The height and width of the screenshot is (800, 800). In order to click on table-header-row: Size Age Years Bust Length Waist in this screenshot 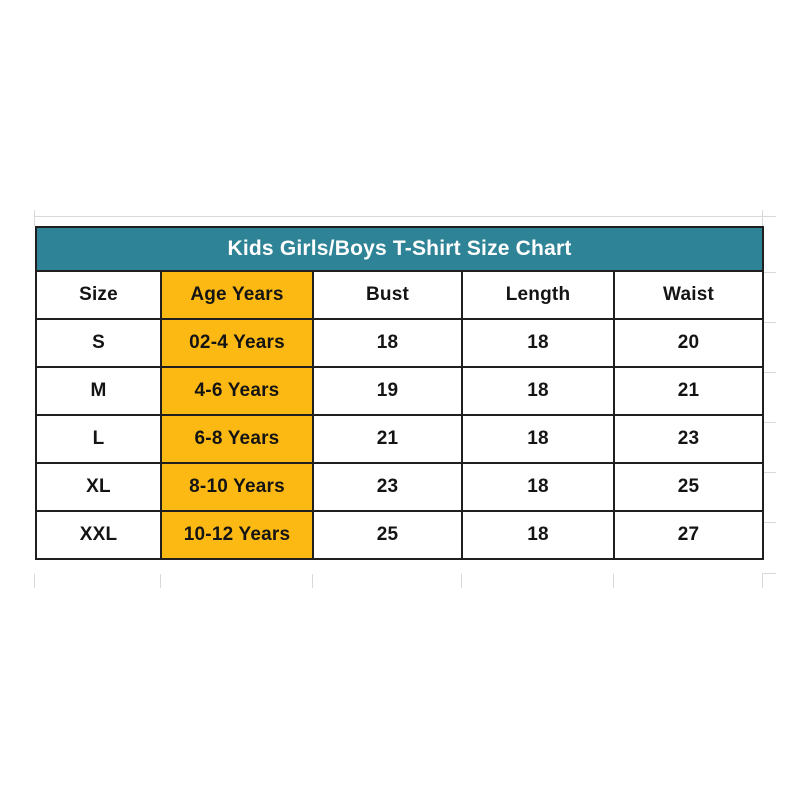, I will do `click(400, 295)`.